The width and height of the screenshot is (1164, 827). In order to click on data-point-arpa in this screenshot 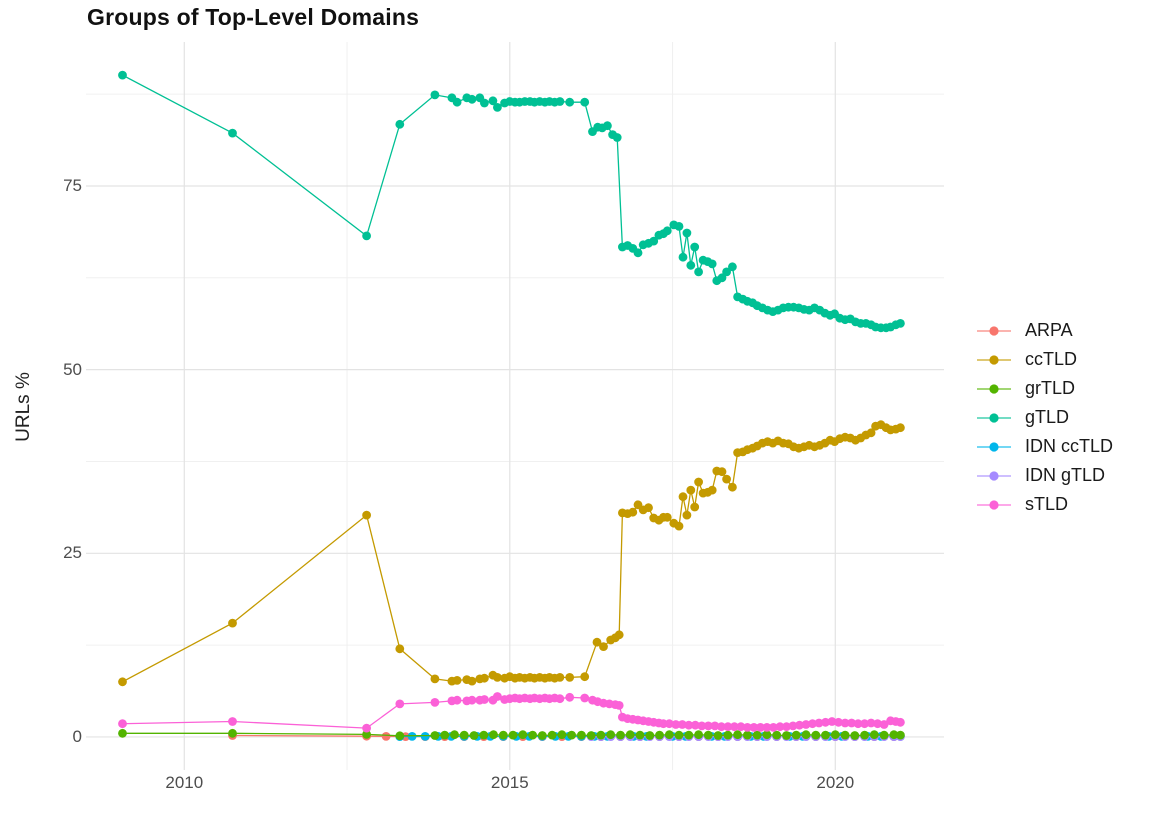, I will do `click(386, 736)`.